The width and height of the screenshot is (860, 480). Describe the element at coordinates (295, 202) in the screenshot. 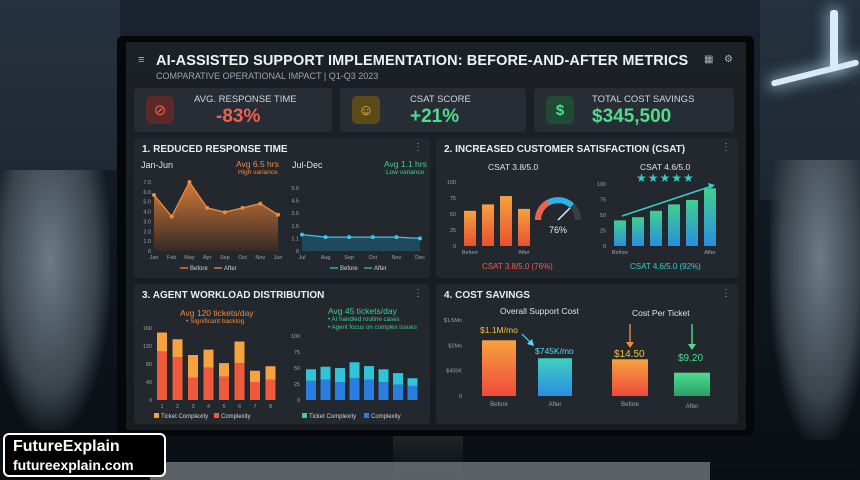

I see `y-tick-label: 4.5` at that location.